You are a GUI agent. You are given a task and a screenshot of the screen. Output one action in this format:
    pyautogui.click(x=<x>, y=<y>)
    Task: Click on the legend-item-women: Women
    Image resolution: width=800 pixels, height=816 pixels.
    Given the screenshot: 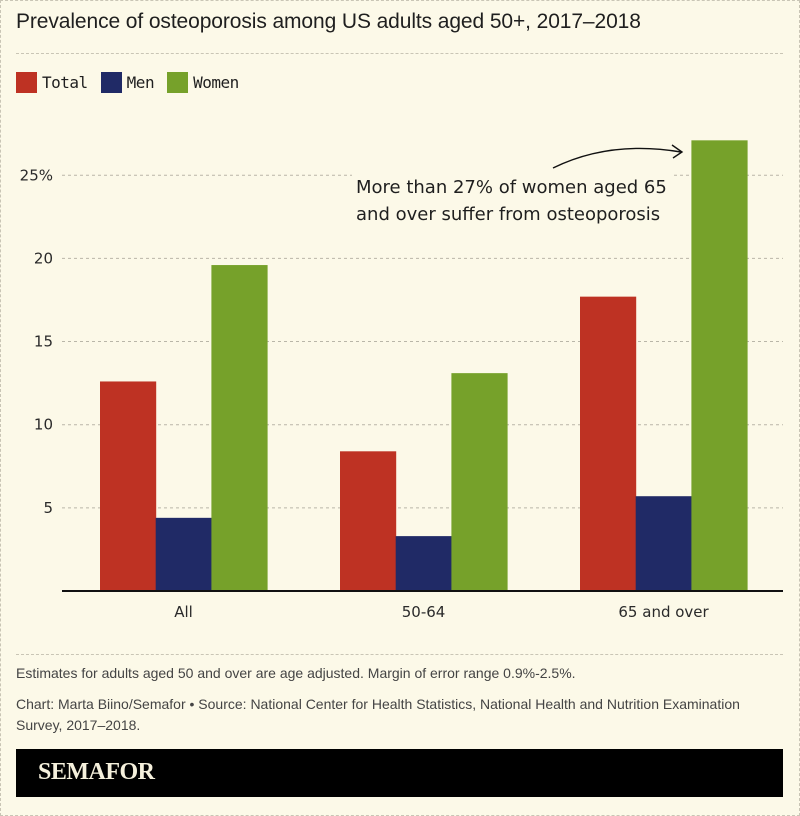 What is the action you would take?
    pyautogui.click(x=203, y=82)
    